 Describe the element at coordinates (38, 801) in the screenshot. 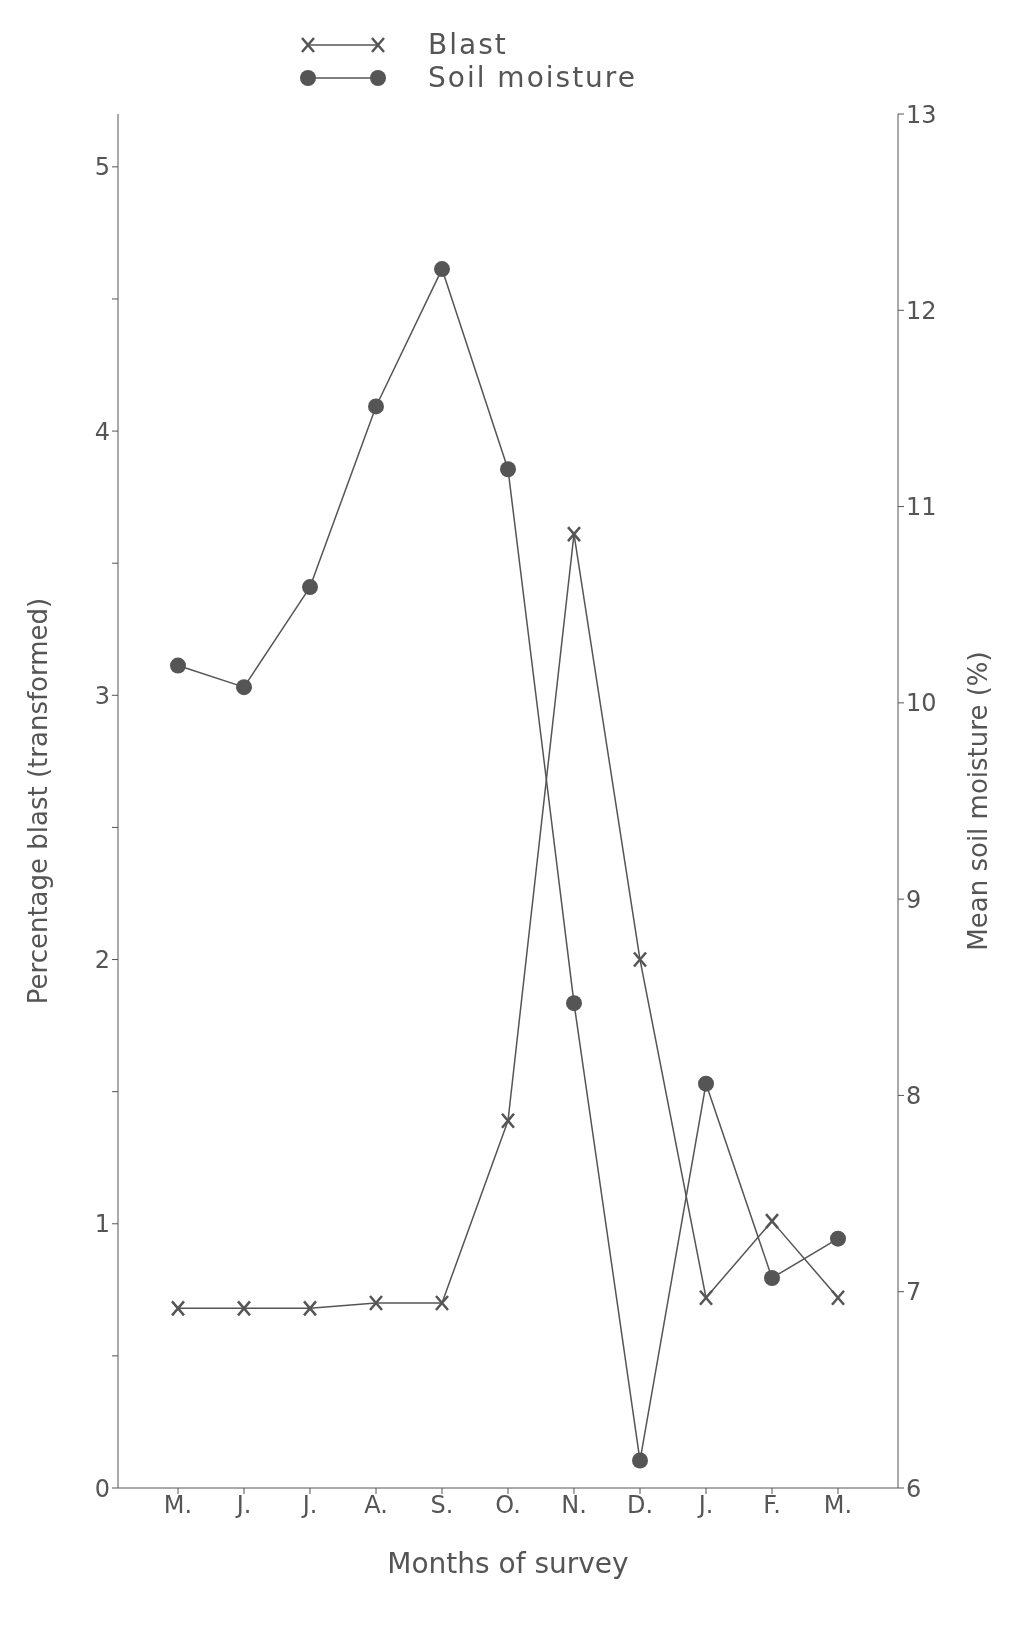

I see `y-axis-title: Percentage blast (transformed)` at that location.